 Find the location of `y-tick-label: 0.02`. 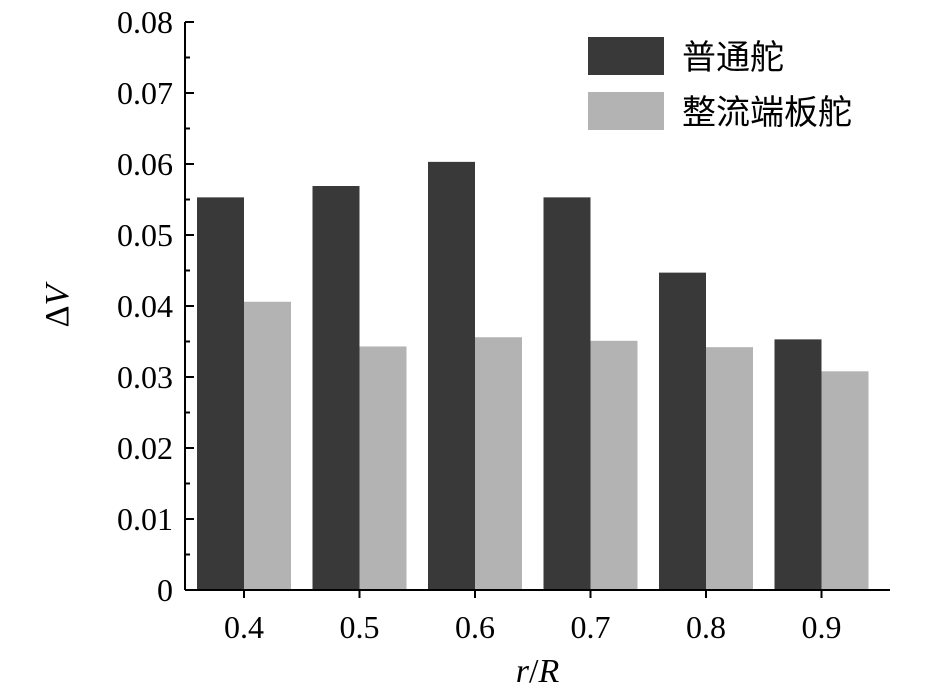

y-tick-label: 0.02 is located at coordinates (145, 448).